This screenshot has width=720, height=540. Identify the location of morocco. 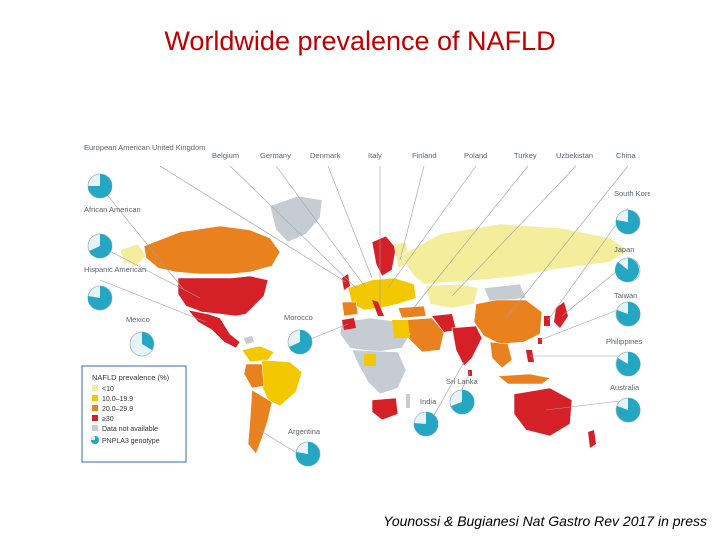
(349, 324).